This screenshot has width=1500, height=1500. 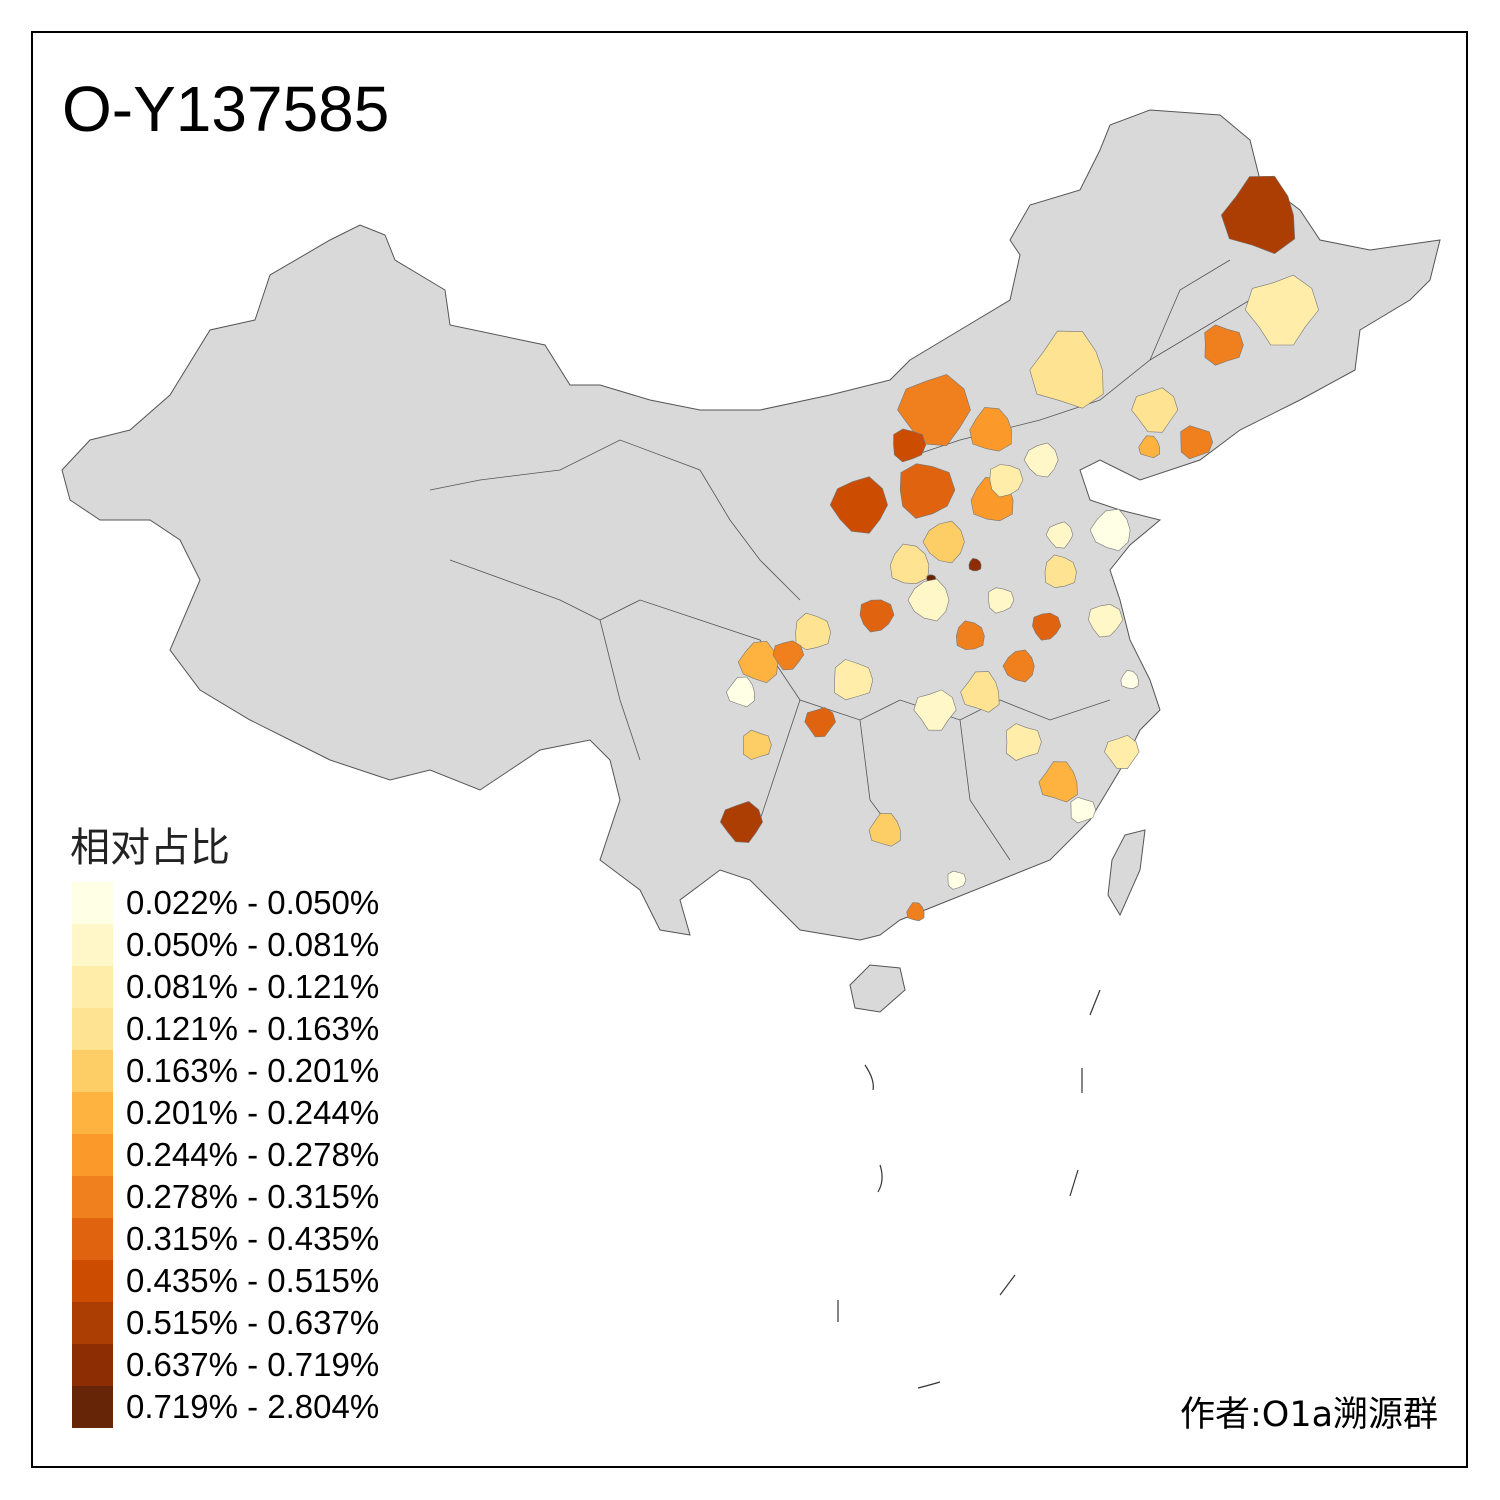 What do you see at coordinates (877, 988) in the screenshot?
I see `hainan-island` at bounding box center [877, 988].